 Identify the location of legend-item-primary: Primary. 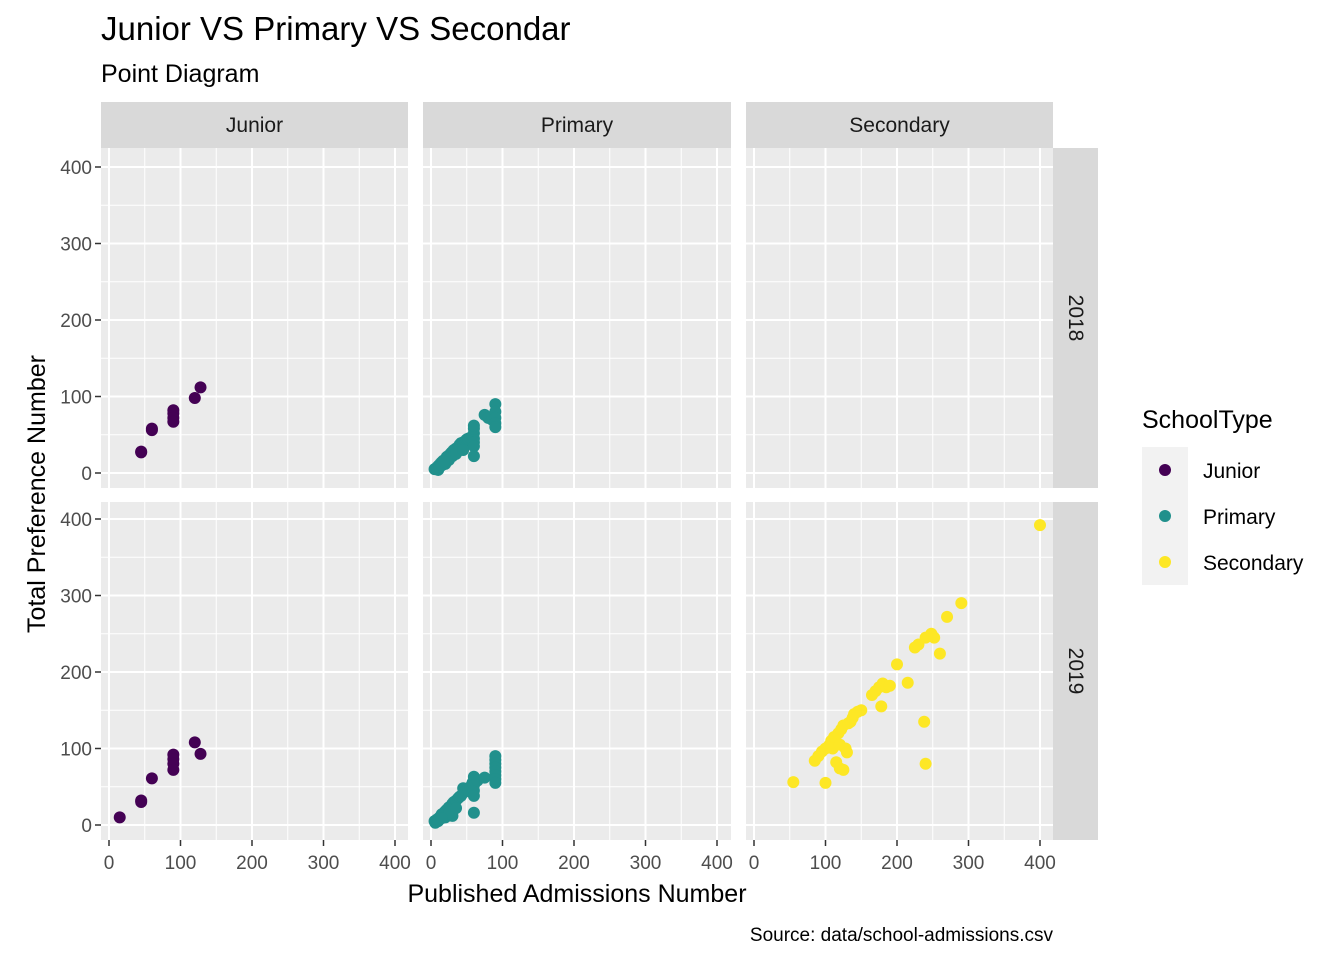
(1209, 516).